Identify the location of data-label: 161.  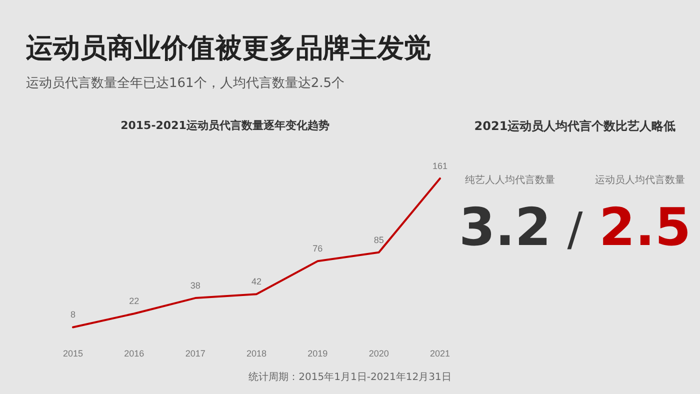
(440, 165).